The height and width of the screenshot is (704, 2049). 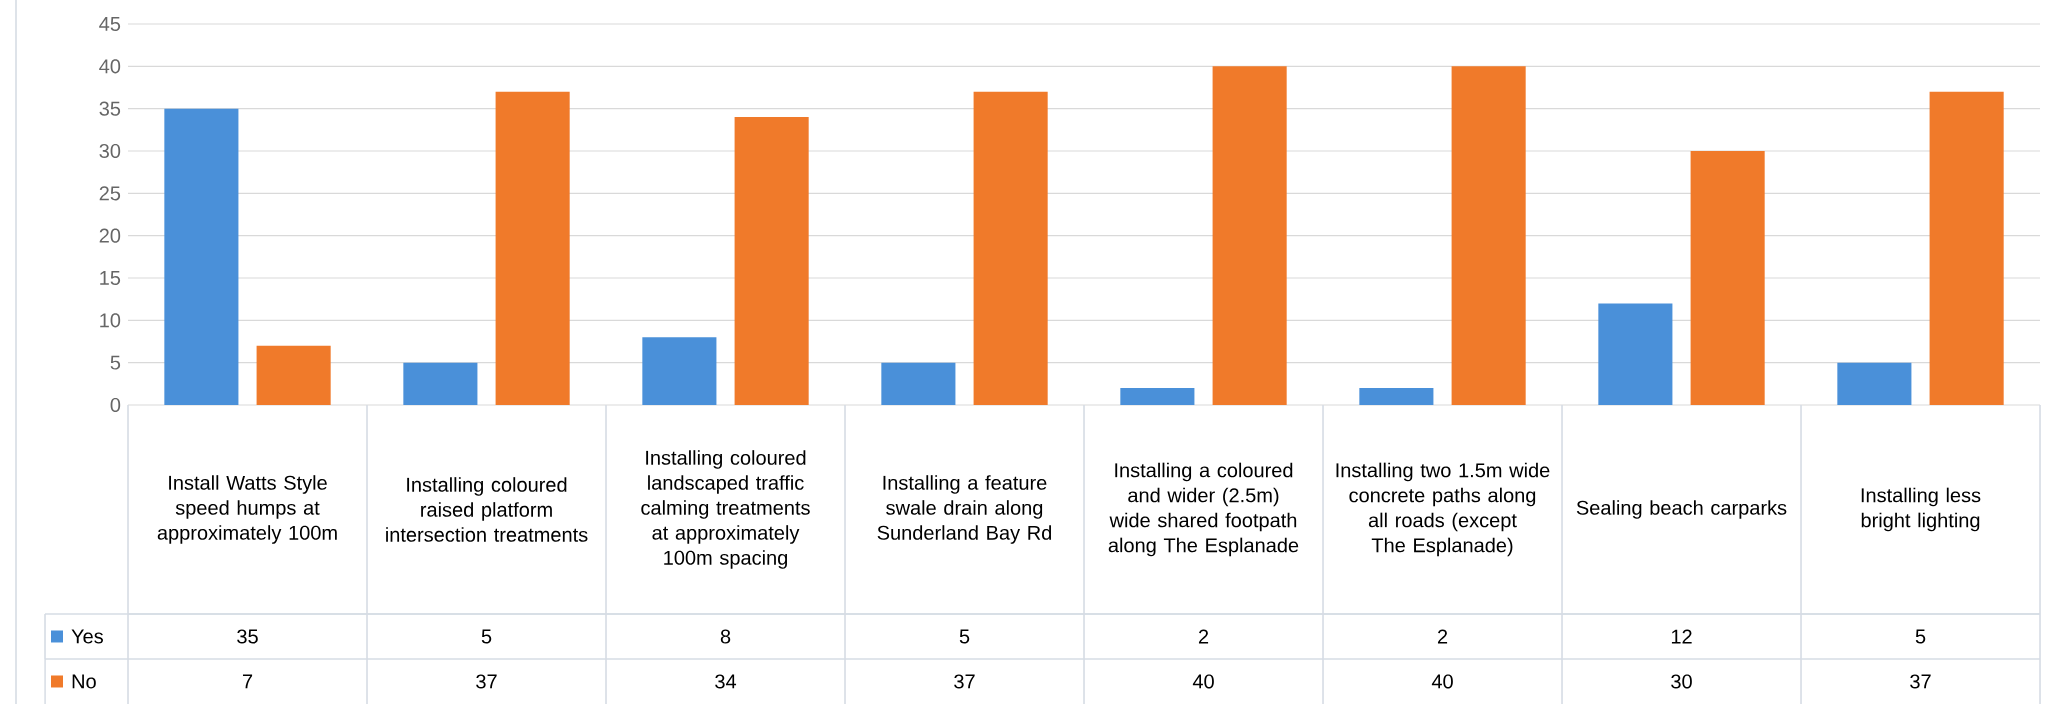 What do you see at coordinates (725, 509) in the screenshot?
I see `x-tick-label: Installing coloured landscaped traffic calming treatments at approximately 100m spacing` at bounding box center [725, 509].